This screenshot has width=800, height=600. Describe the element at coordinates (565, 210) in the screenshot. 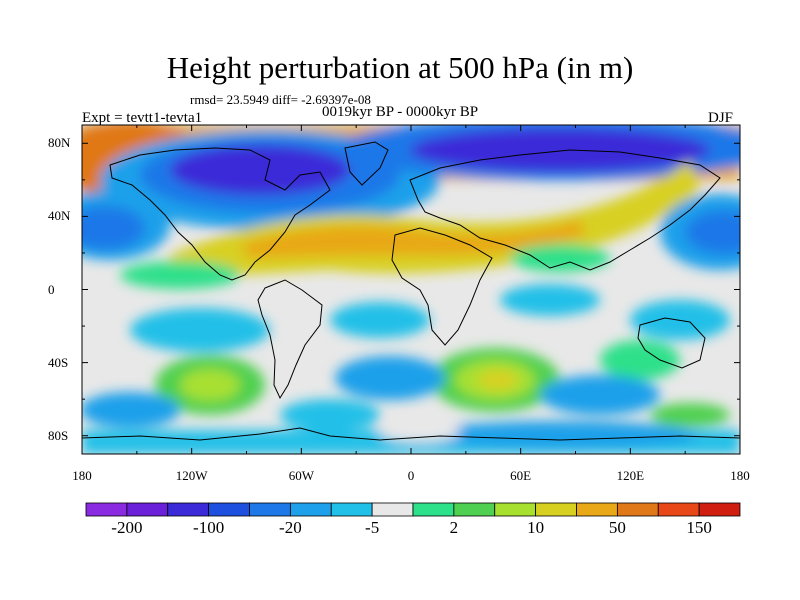

I see `eurasia-coast` at that location.